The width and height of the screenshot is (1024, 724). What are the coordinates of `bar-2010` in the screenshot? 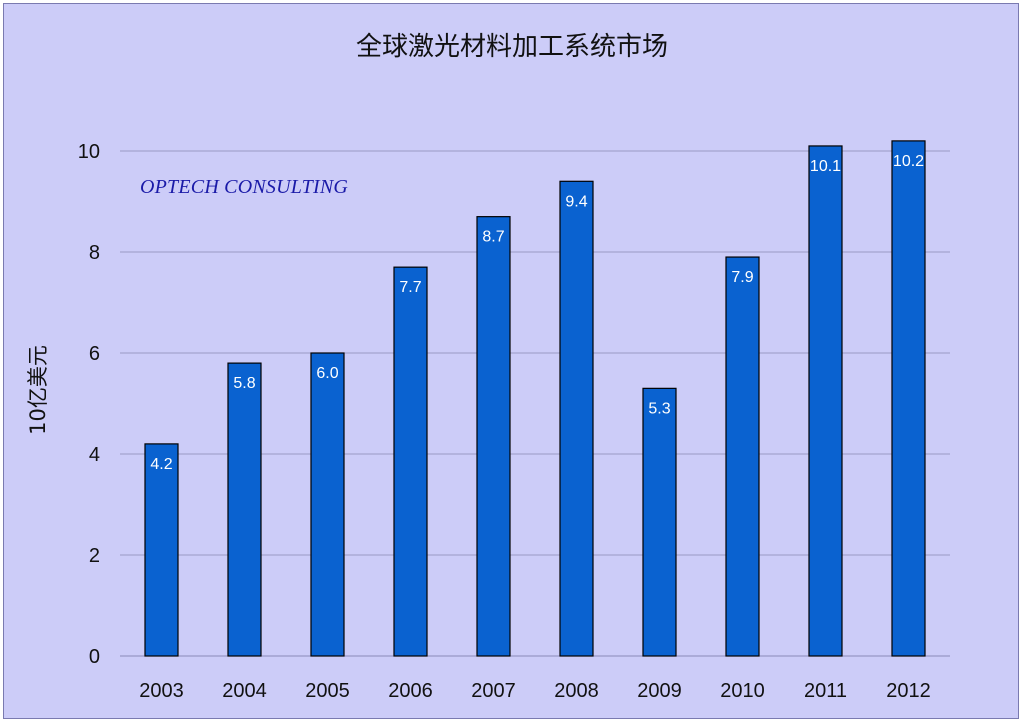 It's located at (742, 456).